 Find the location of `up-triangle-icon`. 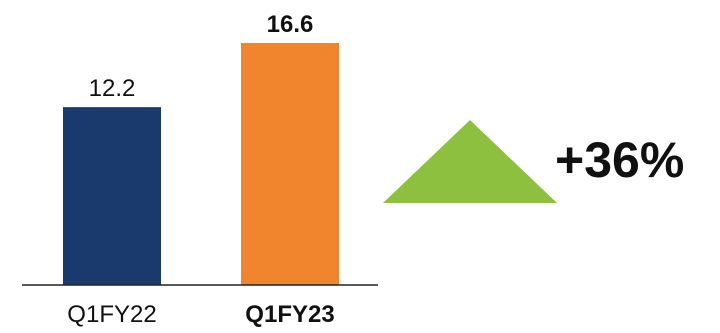

up-triangle-icon is located at coordinates (470, 161).